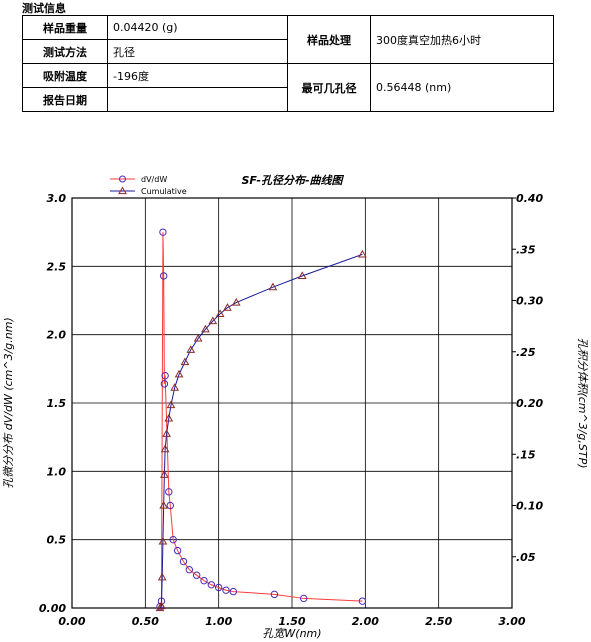  I want to click on x-tick-label: 2.50, so click(438, 621).